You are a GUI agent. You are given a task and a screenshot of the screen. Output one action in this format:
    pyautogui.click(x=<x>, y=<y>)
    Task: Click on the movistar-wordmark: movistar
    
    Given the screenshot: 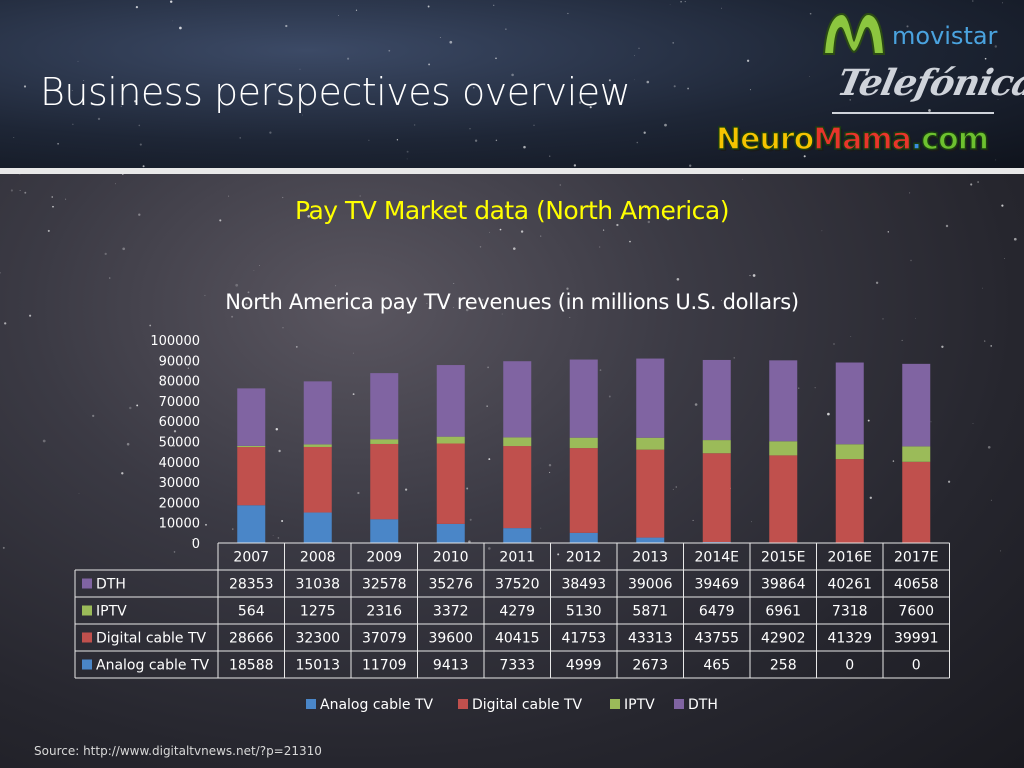 What is the action you would take?
    pyautogui.click(x=945, y=36)
    